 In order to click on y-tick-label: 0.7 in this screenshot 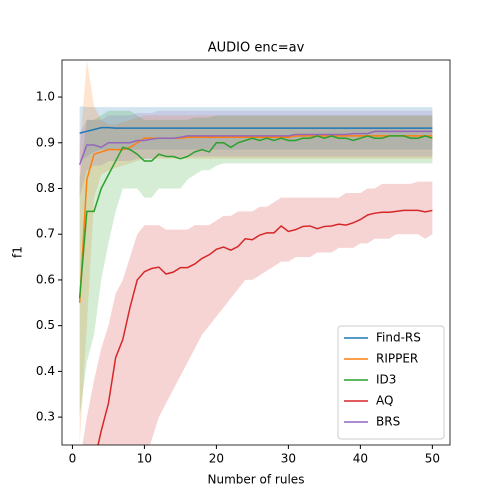, I will do `click(45, 234)`.